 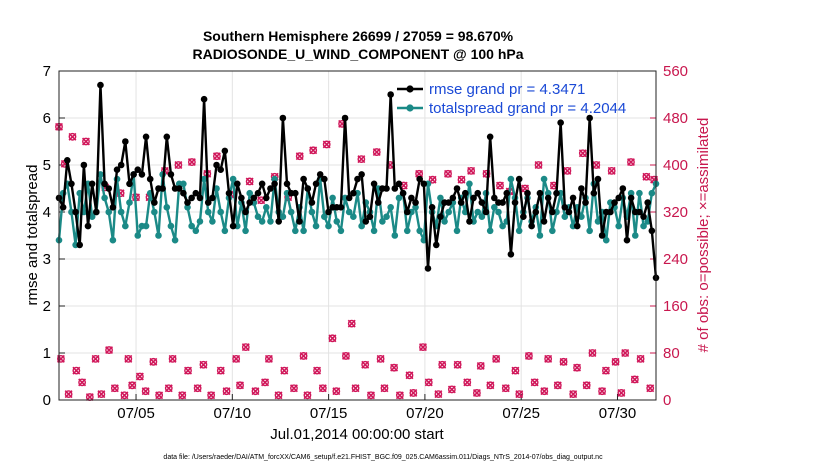 What do you see at coordinates (136, 413) in the screenshot?
I see `x-tick-label: 07/05` at bounding box center [136, 413].